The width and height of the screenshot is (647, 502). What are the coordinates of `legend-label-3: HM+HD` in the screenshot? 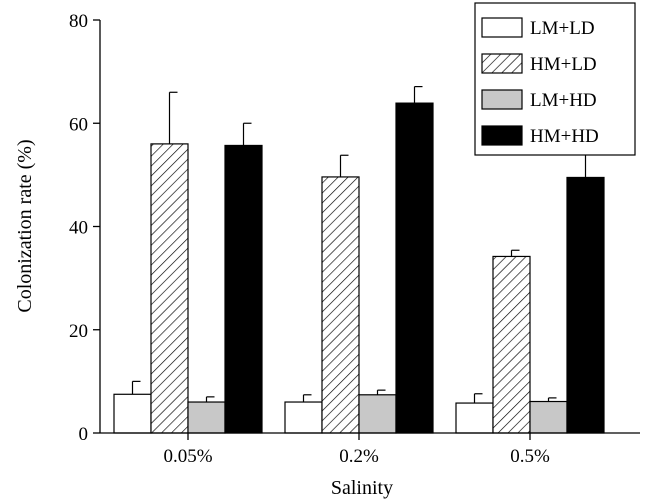 It's located at (564, 136).